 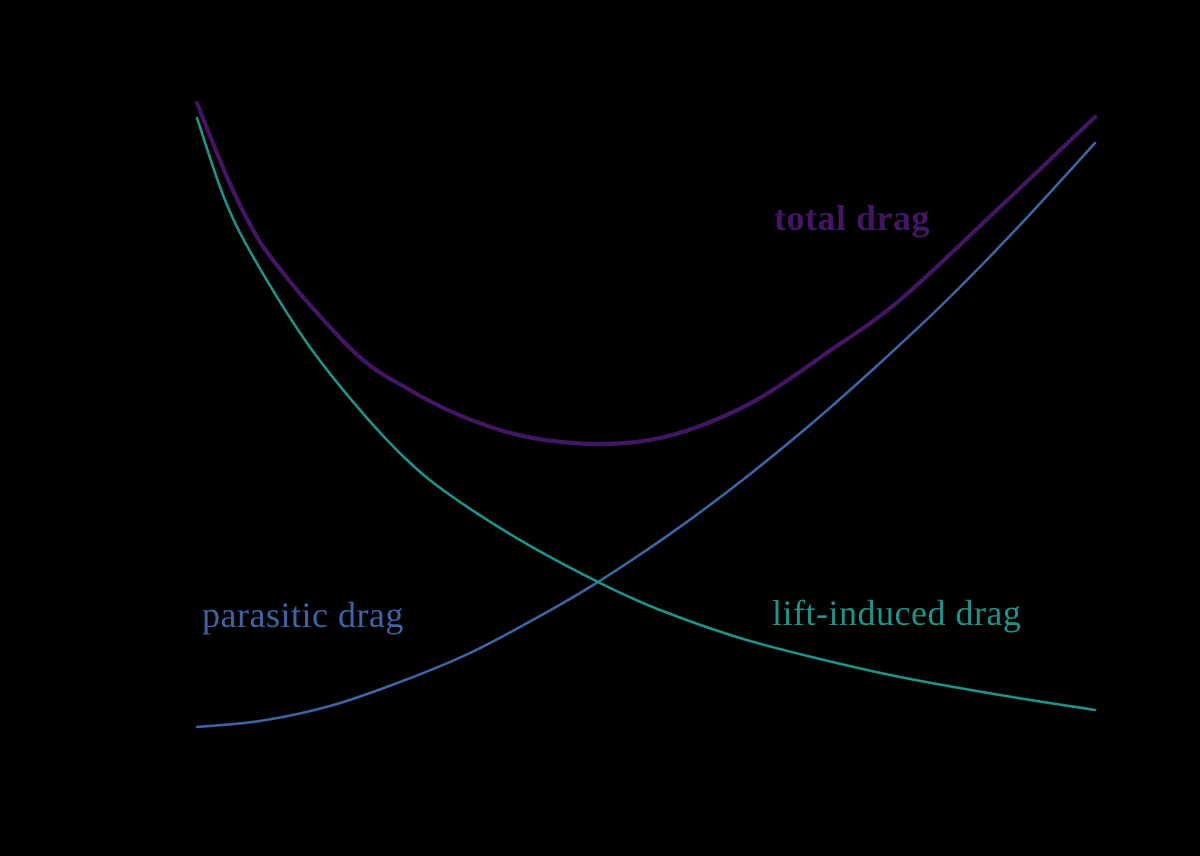 What do you see at coordinates (897, 613) in the screenshot?
I see `lift-induced-drag-label: lift-induced drag` at bounding box center [897, 613].